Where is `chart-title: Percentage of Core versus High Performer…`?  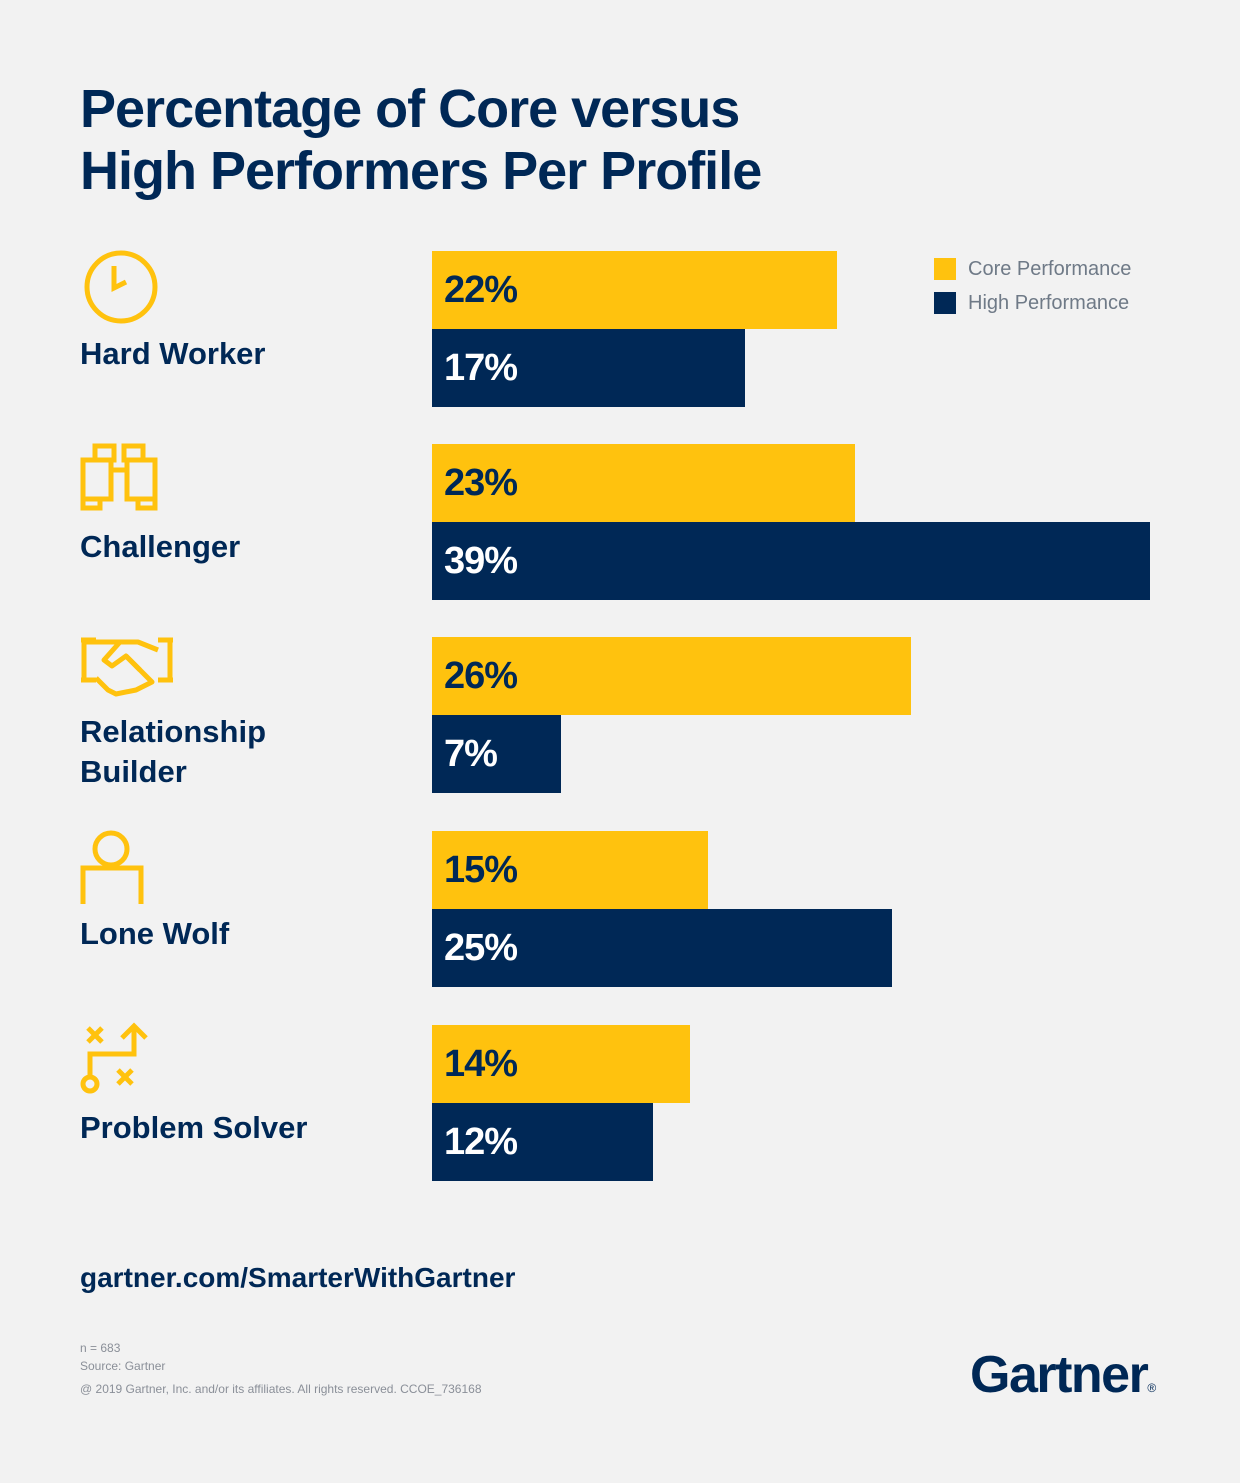
chart-title: Percentage of Core versus High Performer… is located at coordinates (421, 140).